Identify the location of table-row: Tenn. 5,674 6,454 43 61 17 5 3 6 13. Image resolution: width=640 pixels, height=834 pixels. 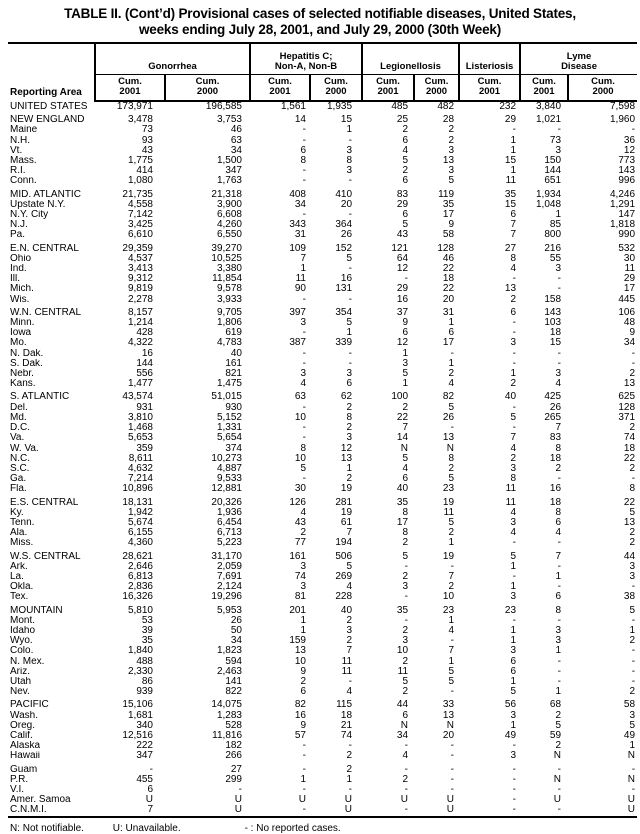
(322, 523).